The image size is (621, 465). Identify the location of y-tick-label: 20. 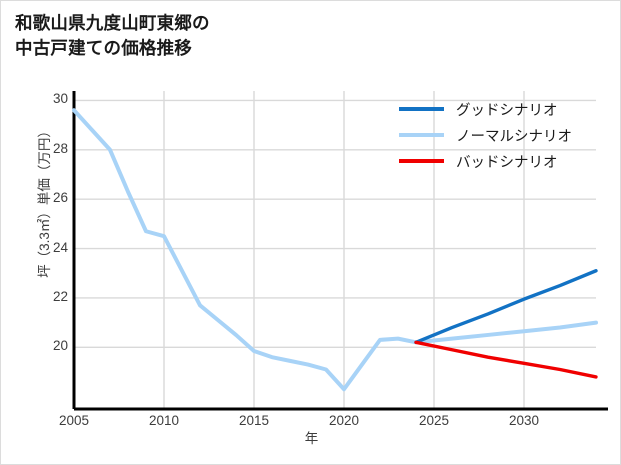
(60, 346).